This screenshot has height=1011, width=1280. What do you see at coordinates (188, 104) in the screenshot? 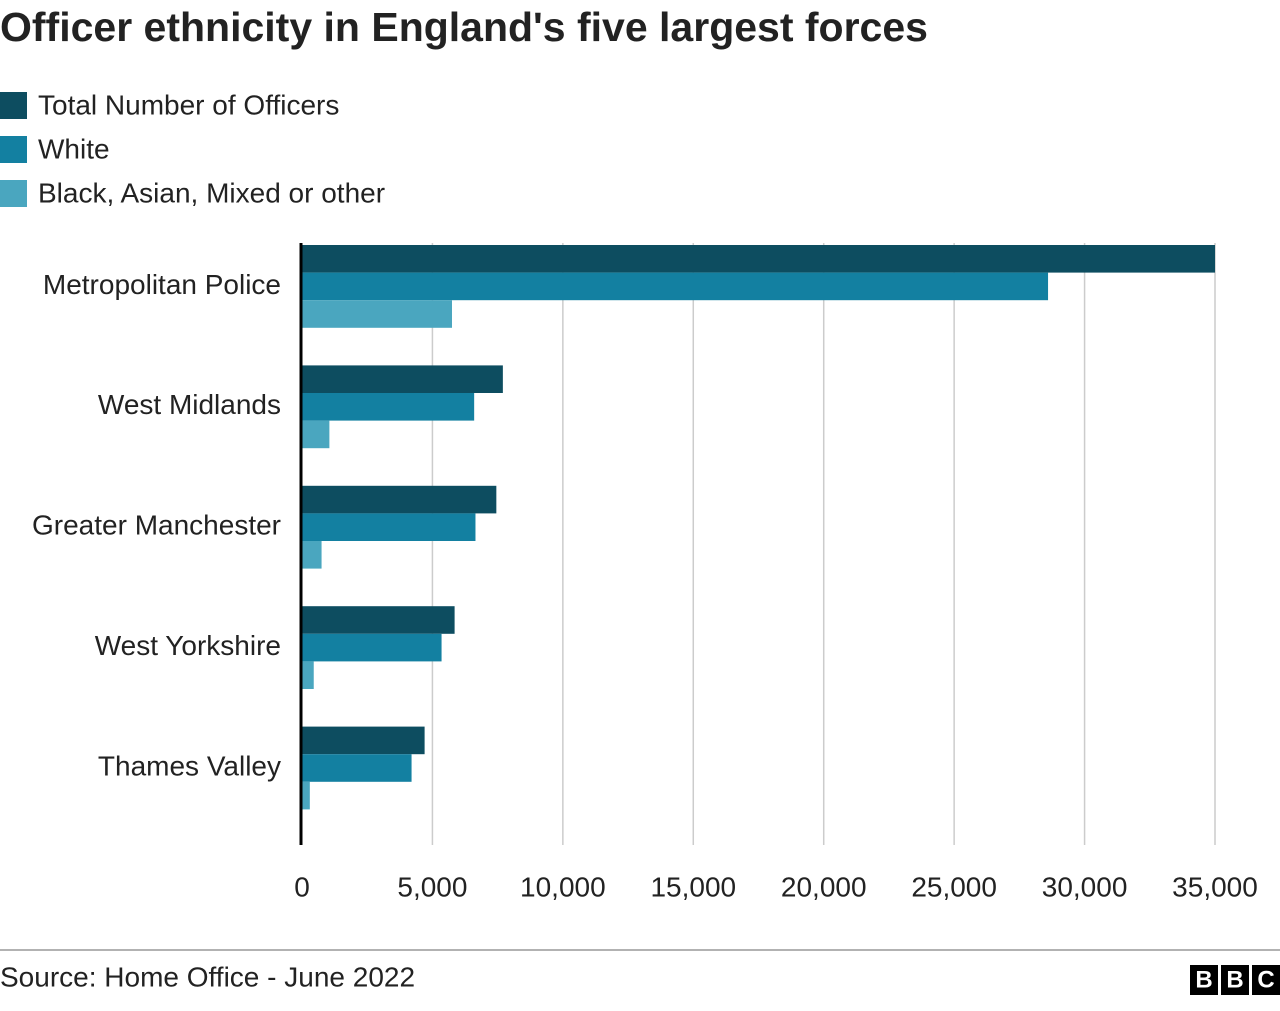
I see `legend-label: Total Number of Officers` at bounding box center [188, 104].